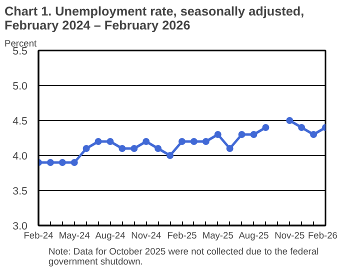 This screenshot has height=267, width=337. I want to click on x-tick-label: Feb-24, so click(39, 235).